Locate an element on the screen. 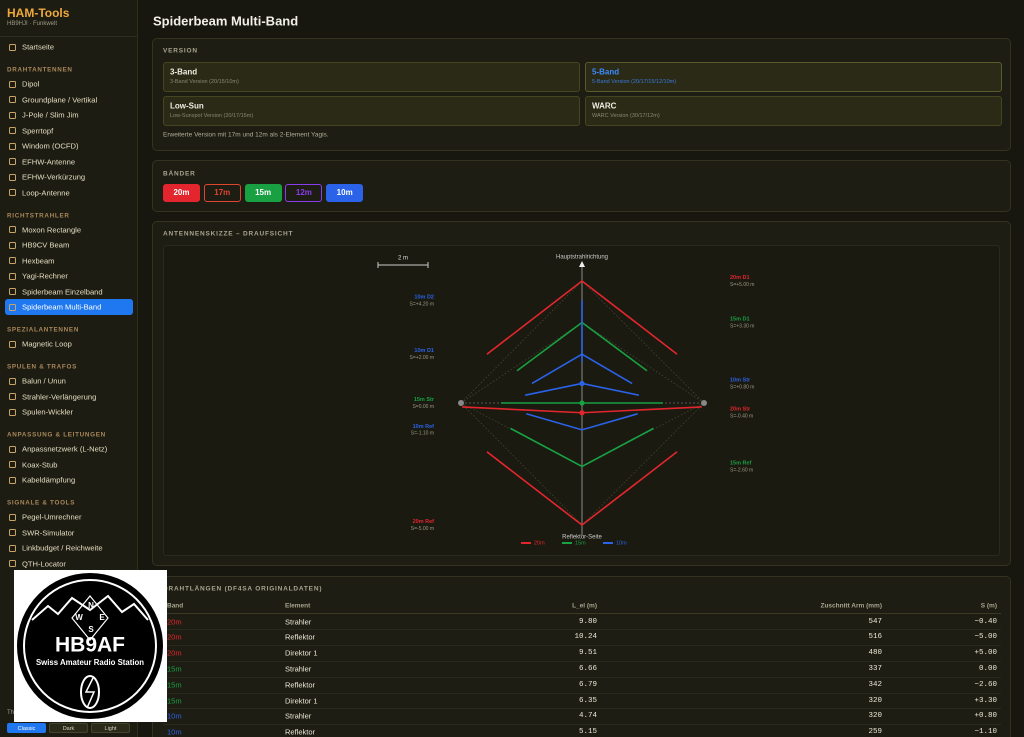 This screenshot has width=1024, height=737. nav-item: Spiderbeam Einzelband is located at coordinates (62, 291).